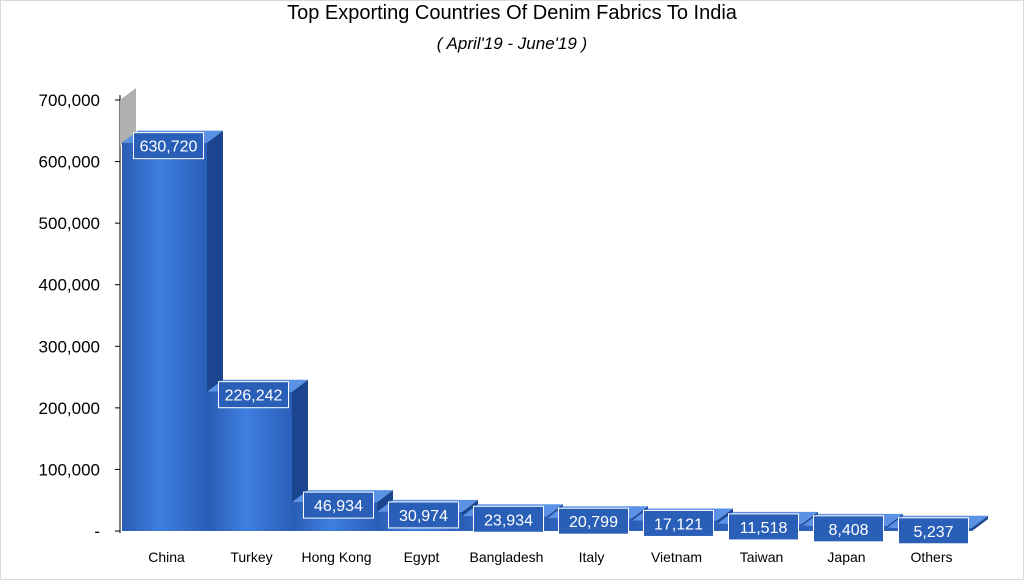 This screenshot has width=1024, height=580. I want to click on x-category-label: Hong Kong, so click(336, 557).